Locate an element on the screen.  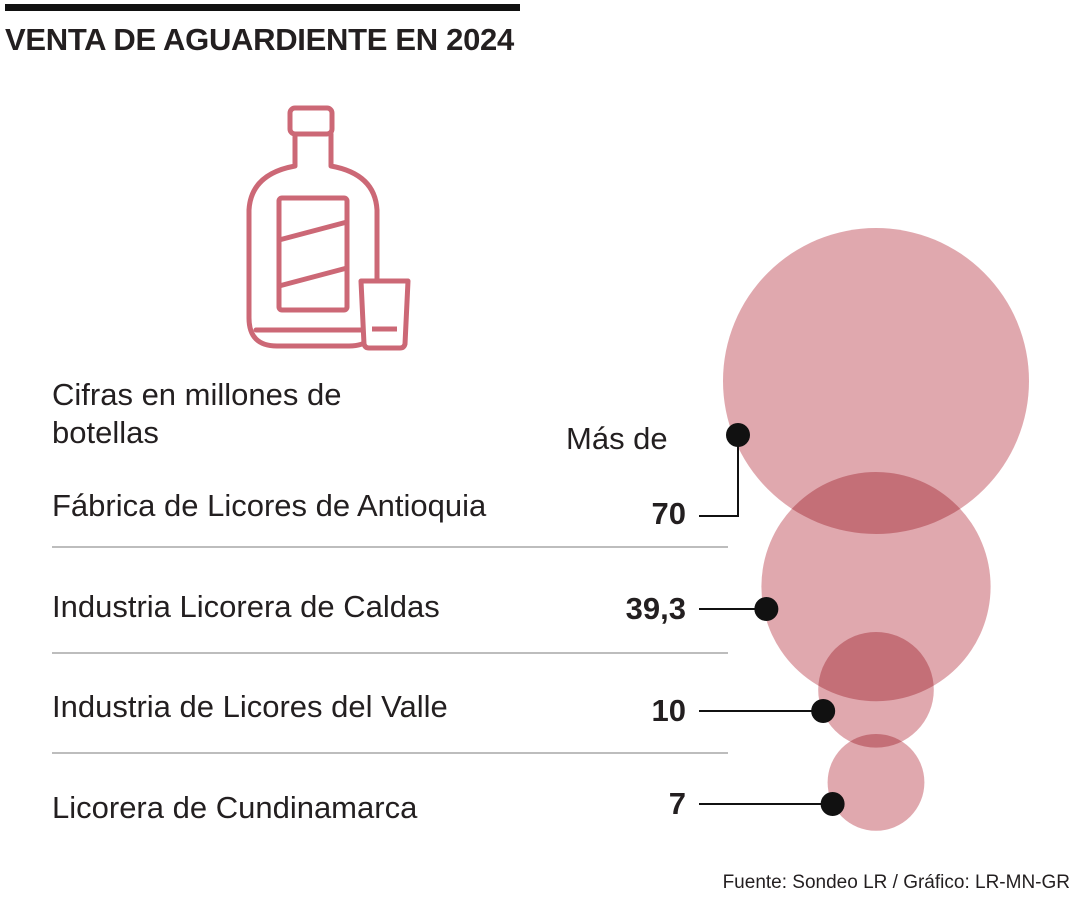
leader-line-antioquia is located at coordinates (719, 476).